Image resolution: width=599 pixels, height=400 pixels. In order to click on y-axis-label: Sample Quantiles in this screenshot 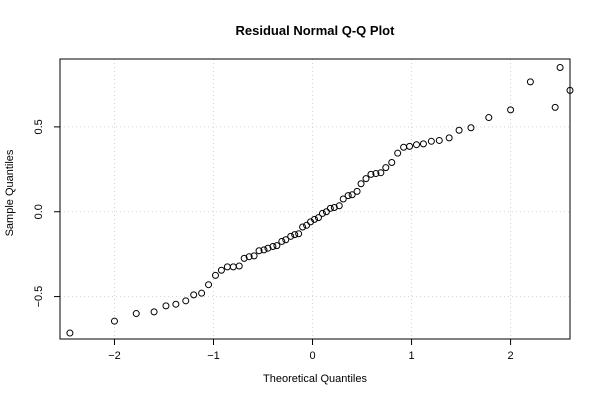, I will do `click(10, 192)`.